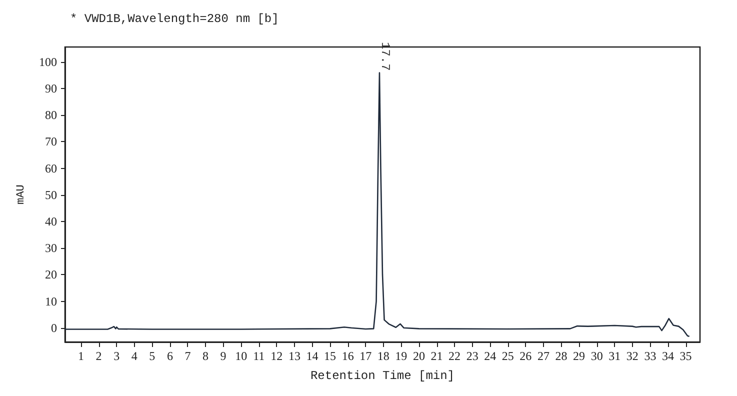  I want to click on x-tick-label: 27, so click(543, 356).